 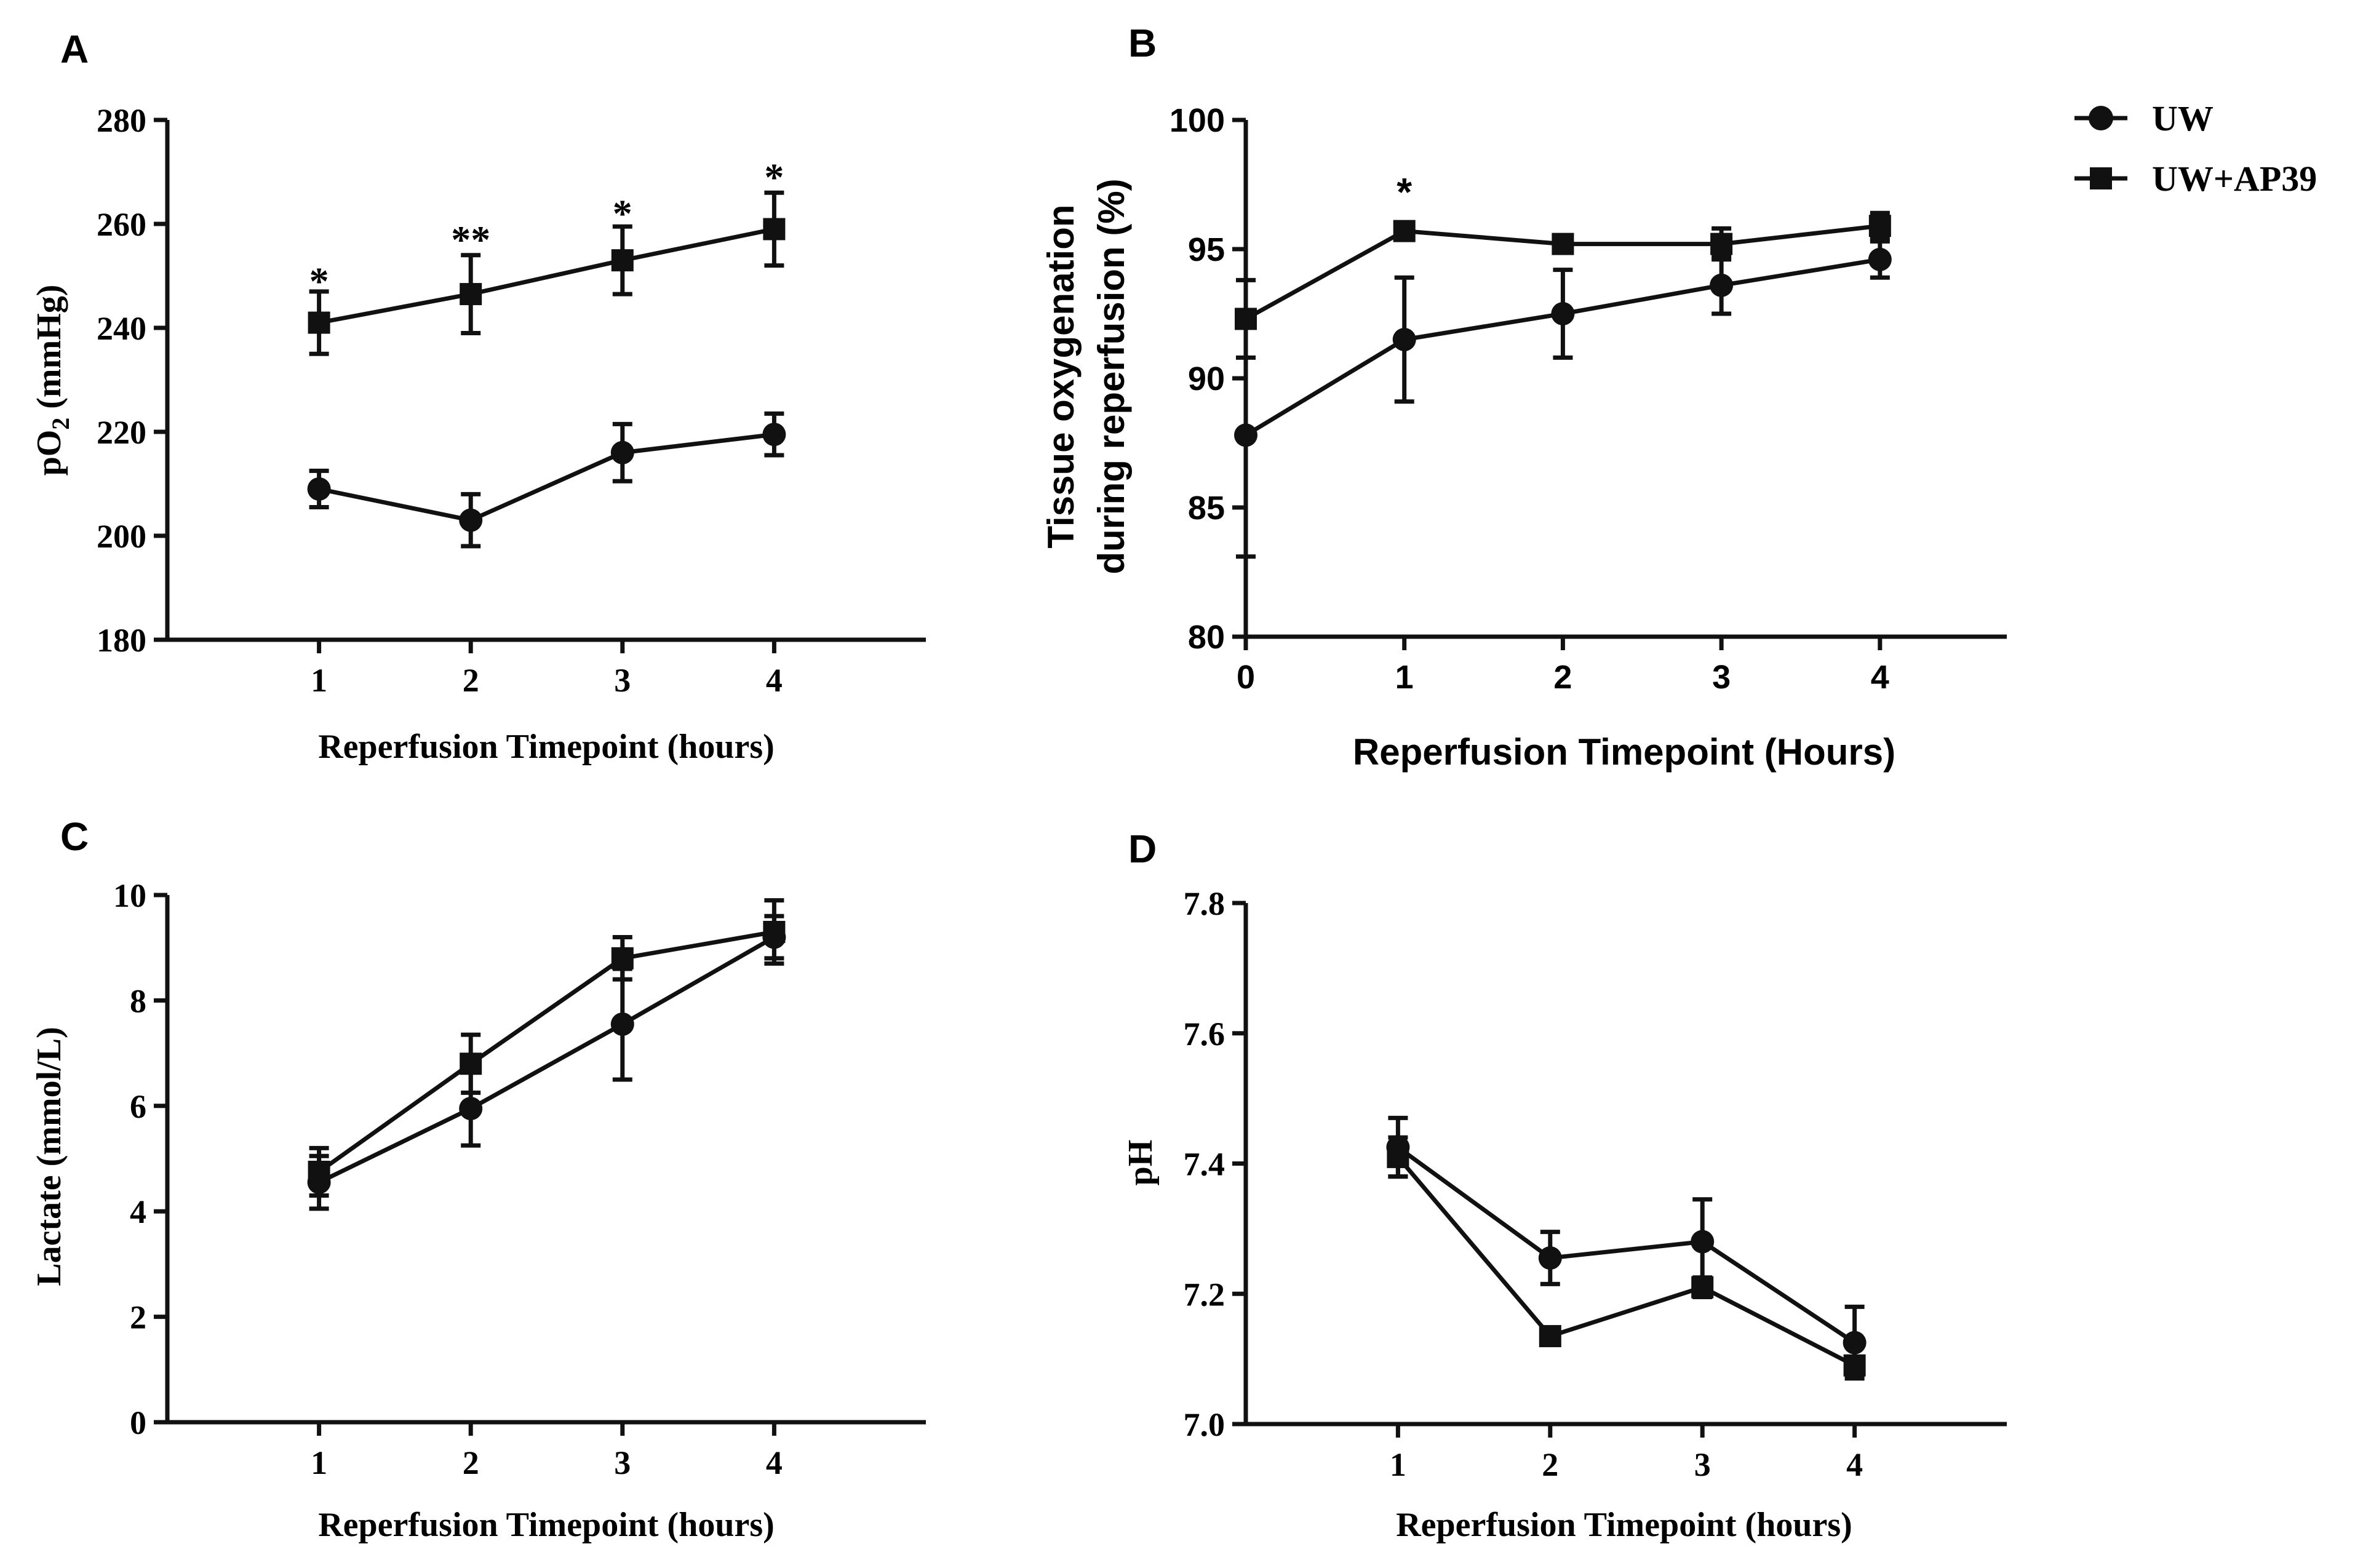 What do you see at coordinates (74, 836) in the screenshot?
I see `panel-label-c: C` at bounding box center [74, 836].